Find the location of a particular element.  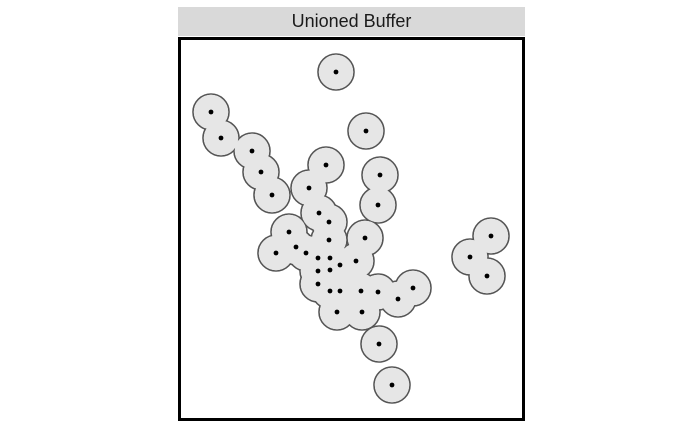

panel-strip: Unioned Buffer is located at coordinates (351, 21).